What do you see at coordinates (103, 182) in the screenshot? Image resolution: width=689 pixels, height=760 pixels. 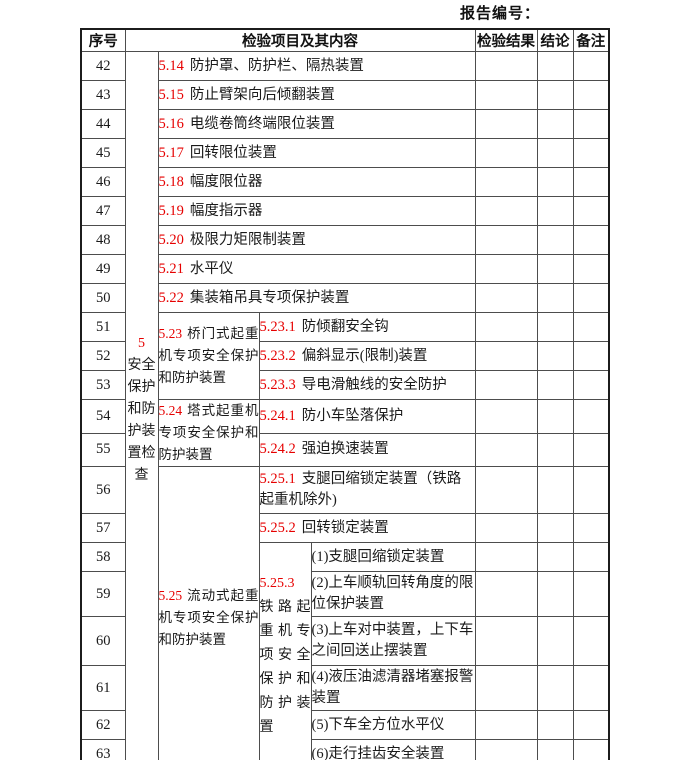 I see `seq-cell: 46` at bounding box center [103, 182].